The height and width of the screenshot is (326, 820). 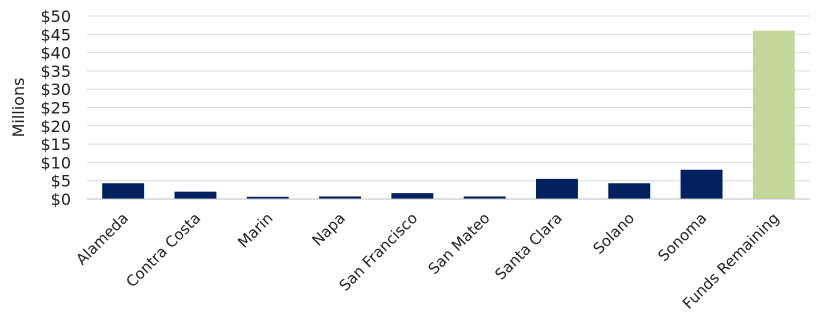 What do you see at coordinates (61, 199) in the screenshot?
I see `y-tick-label: $0` at bounding box center [61, 199].